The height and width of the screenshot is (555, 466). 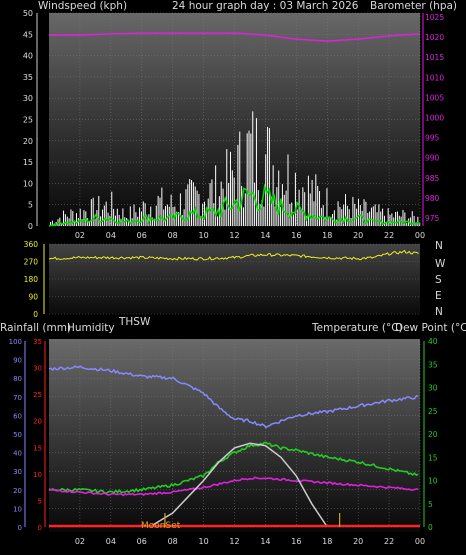 I want to click on temp-tick-label: 10, so click(x=433, y=481).